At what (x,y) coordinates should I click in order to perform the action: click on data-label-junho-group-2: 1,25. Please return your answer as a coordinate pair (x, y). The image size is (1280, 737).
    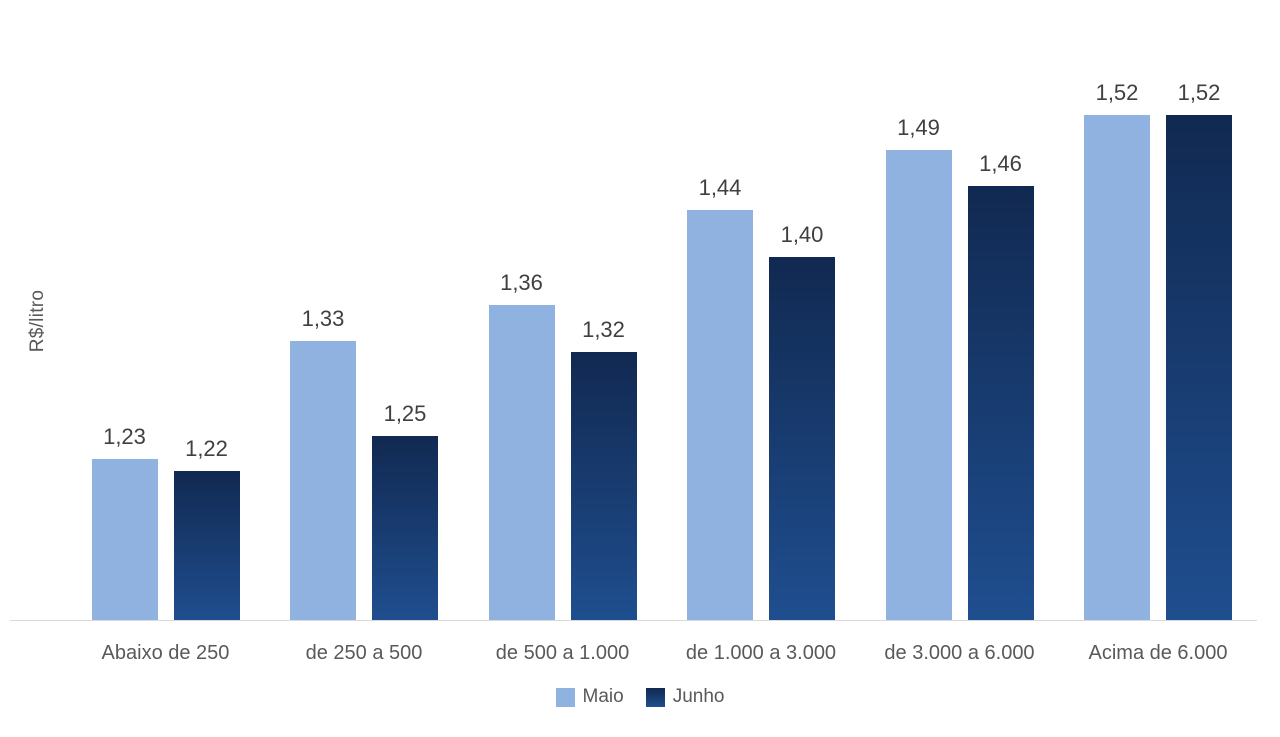
    Looking at the image, I should click on (405, 413).